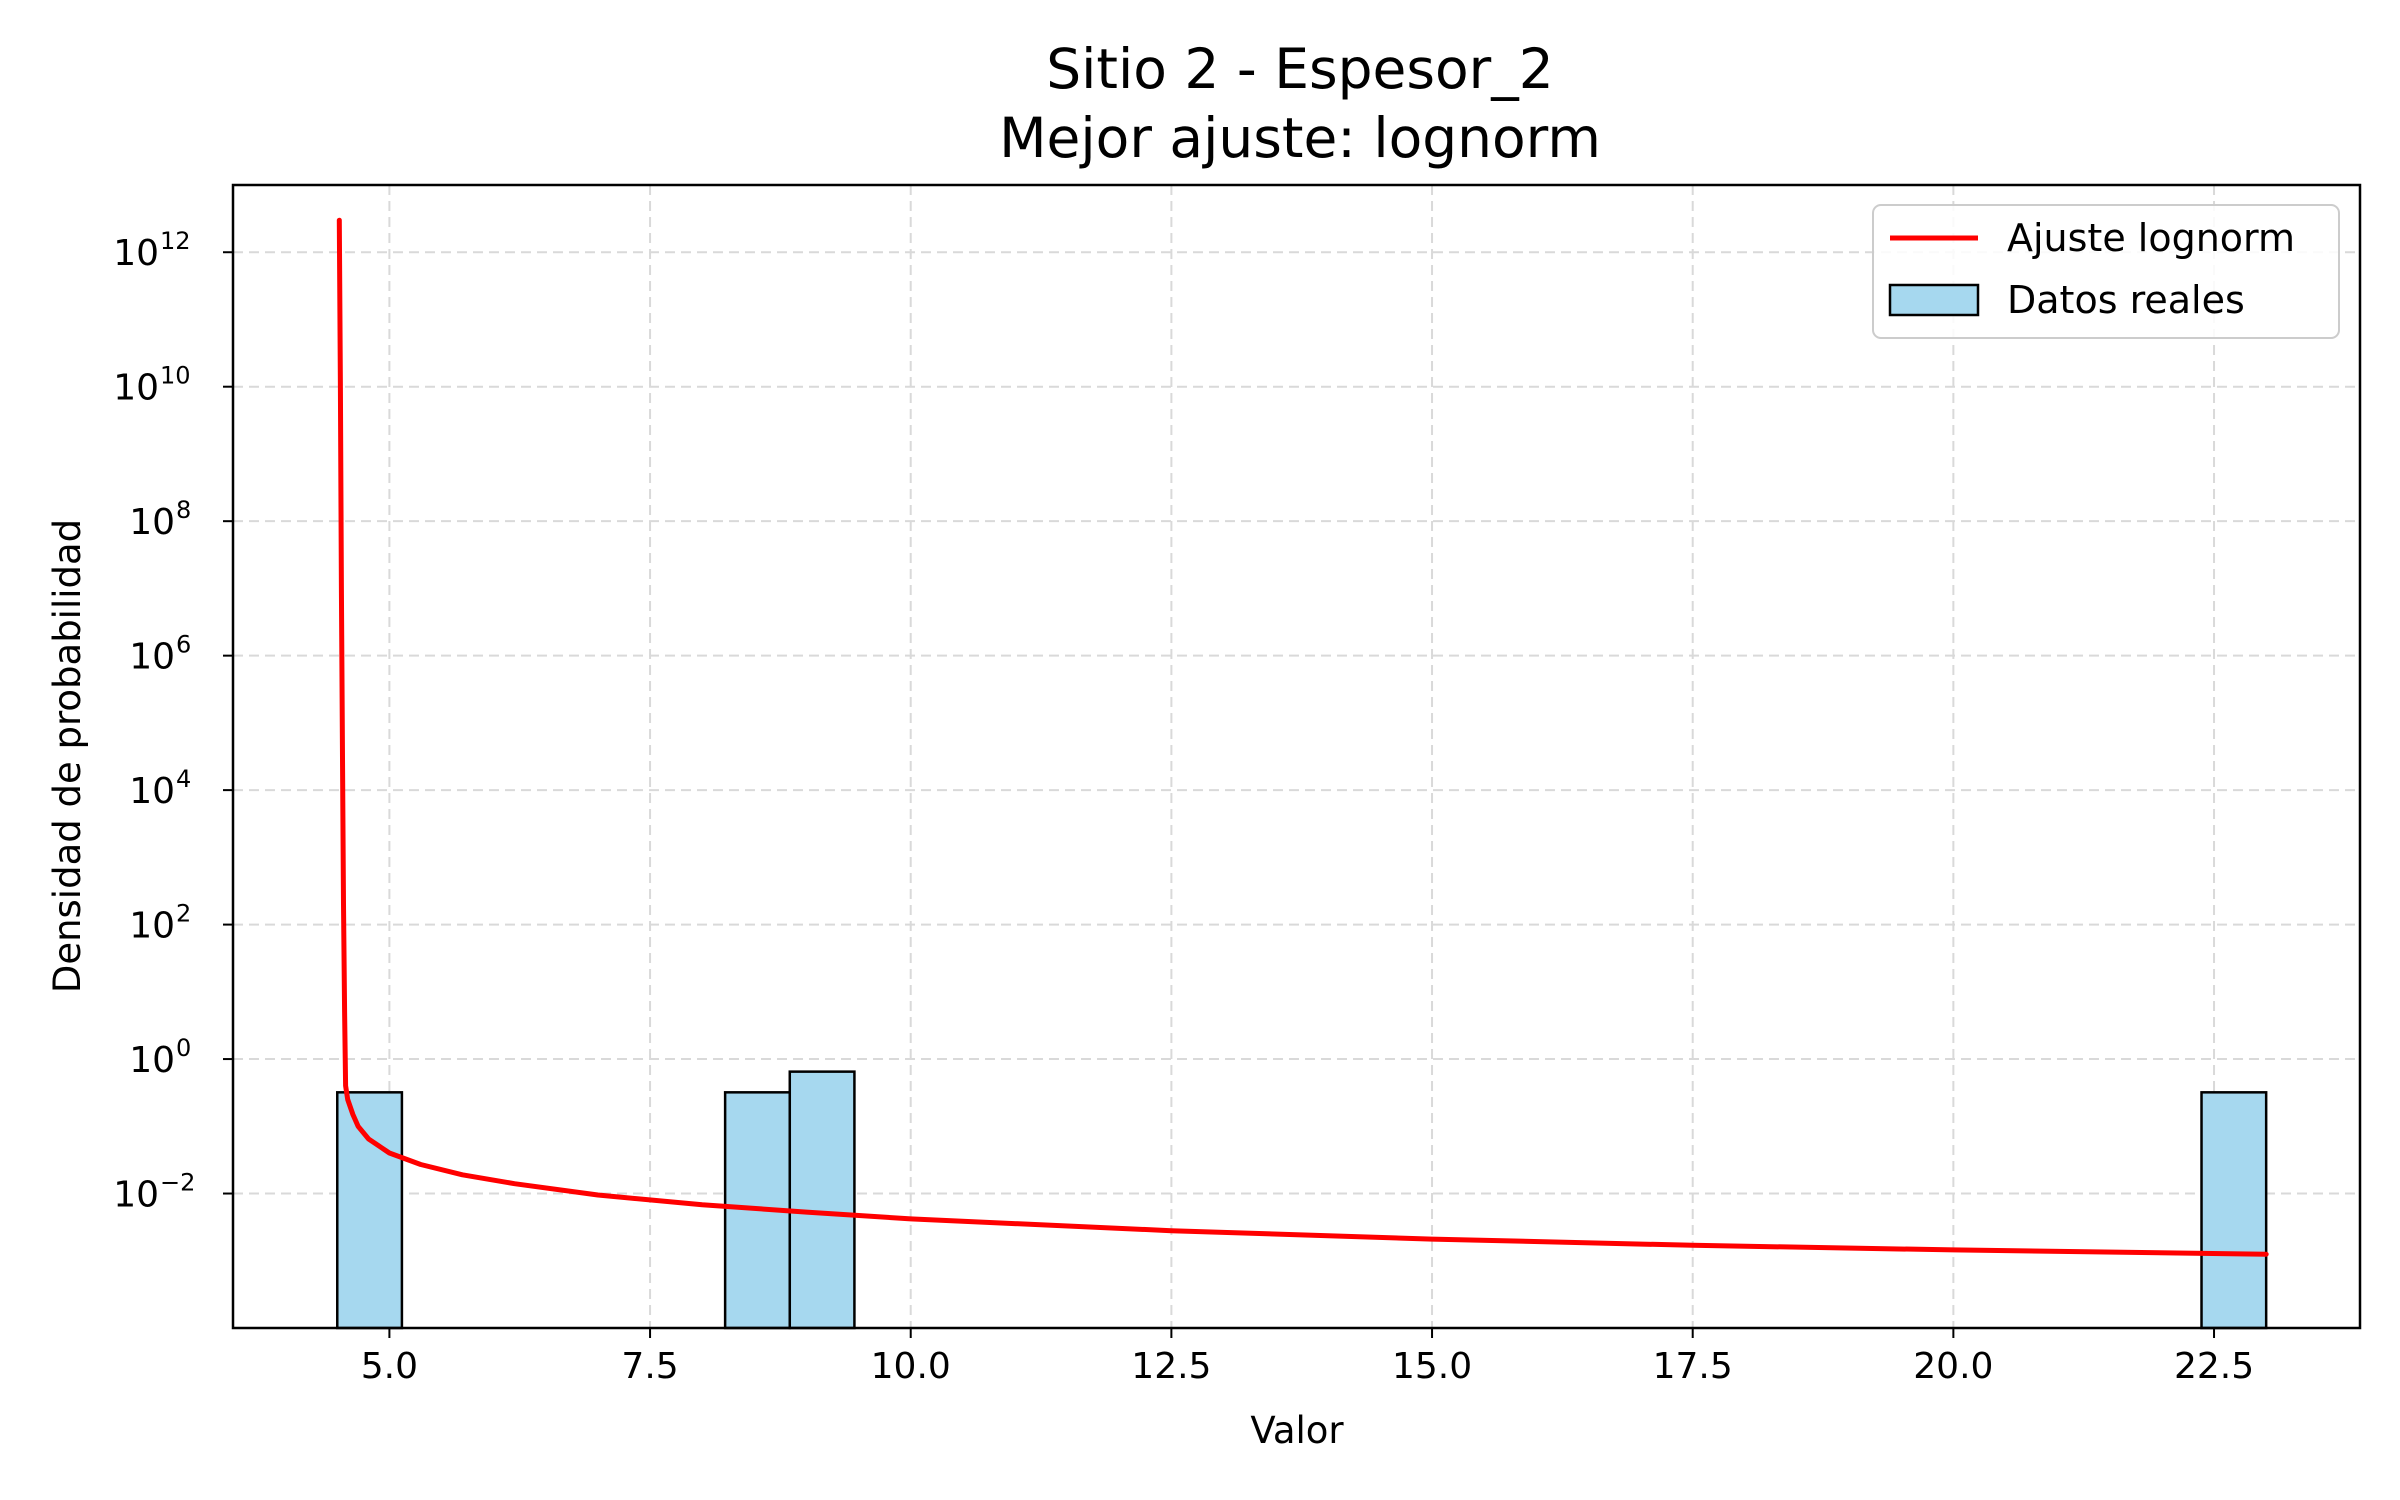 The image size is (2400, 1500). I want to click on x-tick-label: 20.0, so click(1953, 1366).